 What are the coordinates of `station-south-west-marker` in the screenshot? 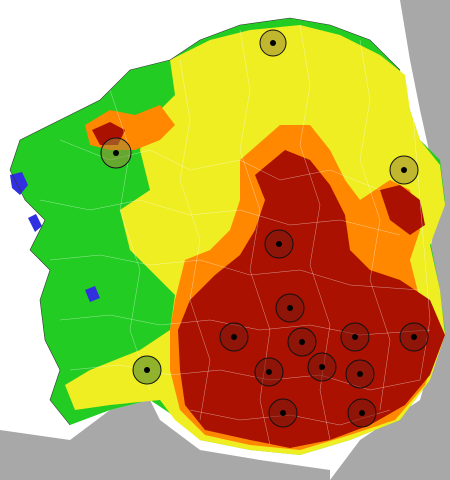 It's located at (147, 370).